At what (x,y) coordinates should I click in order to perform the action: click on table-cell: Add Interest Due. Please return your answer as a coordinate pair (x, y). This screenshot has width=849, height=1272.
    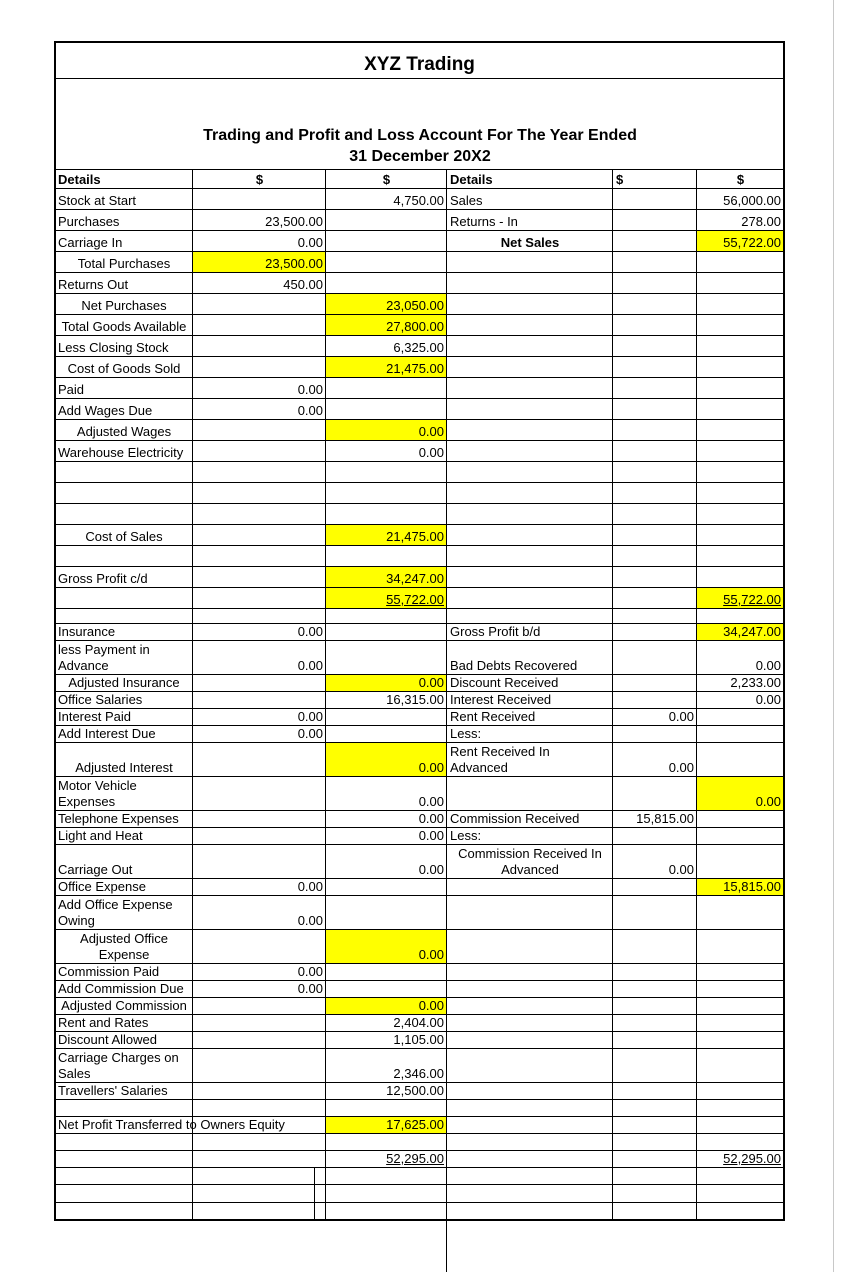
    Looking at the image, I should click on (124, 734).